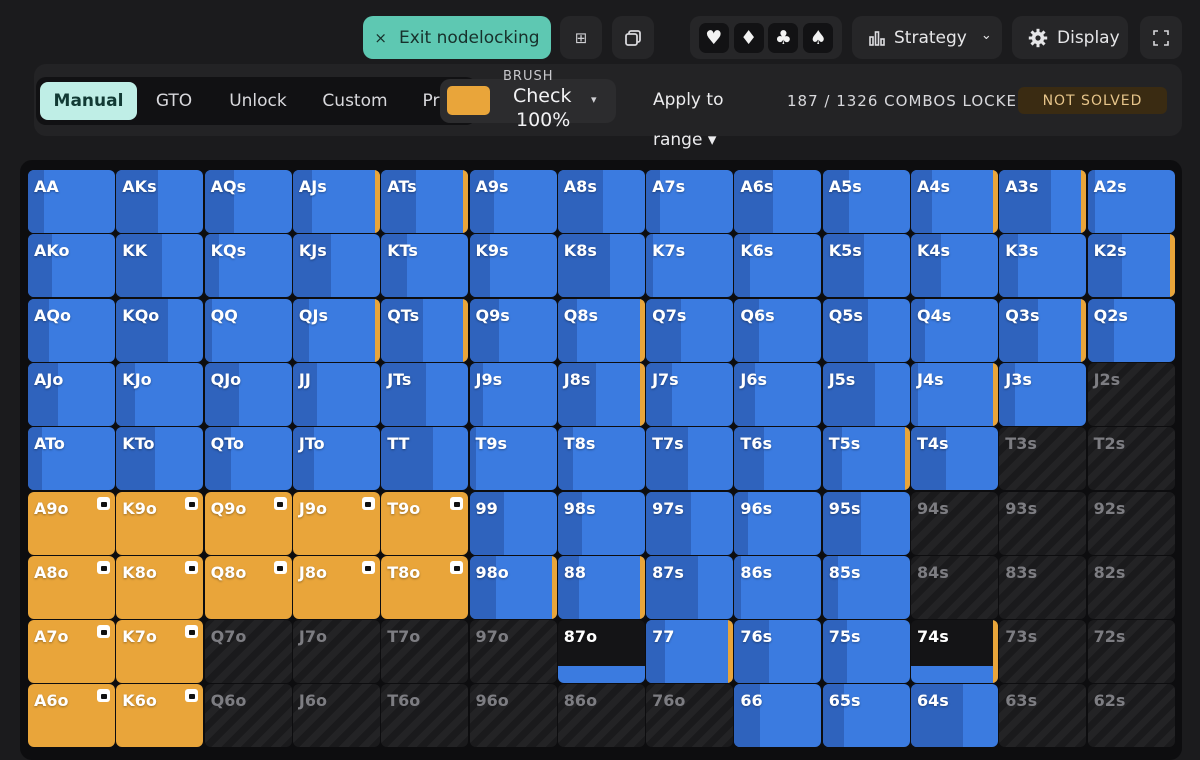 This screenshot has width=1200, height=760. Describe the element at coordinates (954, 523) in the screenshot. I see `hand-cell-94s: 94s` at that location.